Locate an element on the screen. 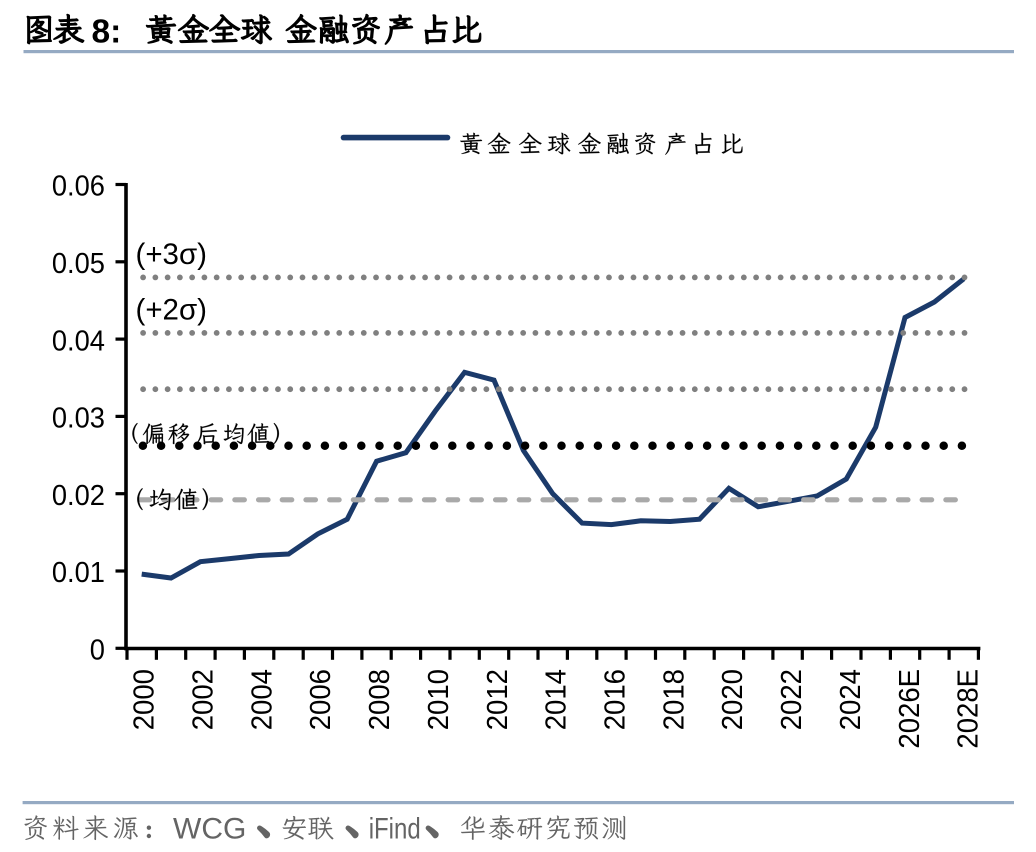  svg-text: 2002 is located at coordinates (202, 699).